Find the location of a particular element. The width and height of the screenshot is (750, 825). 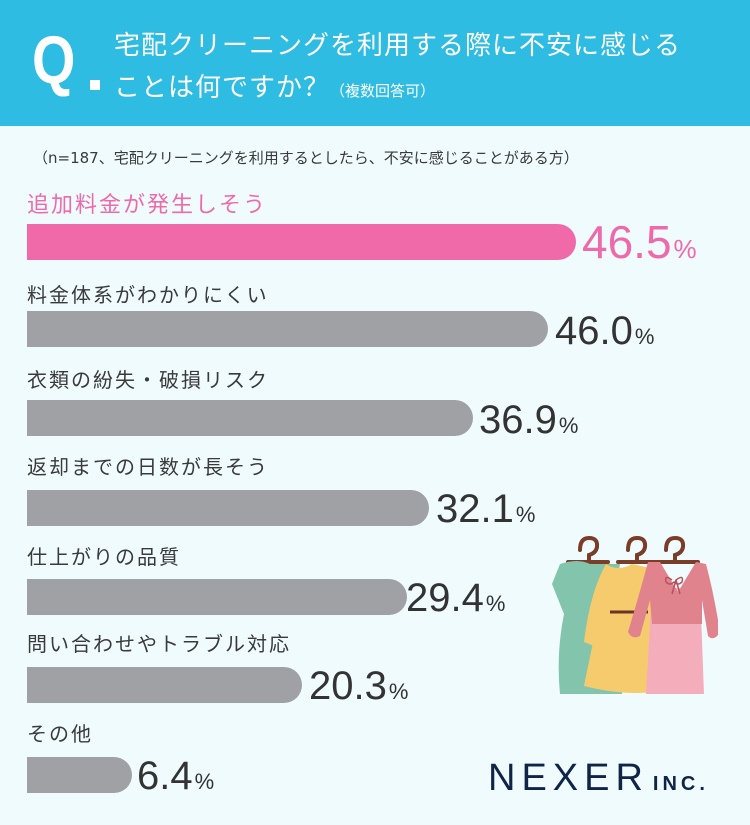

bar-value: 32.1% is located at coordinates (485, 512).